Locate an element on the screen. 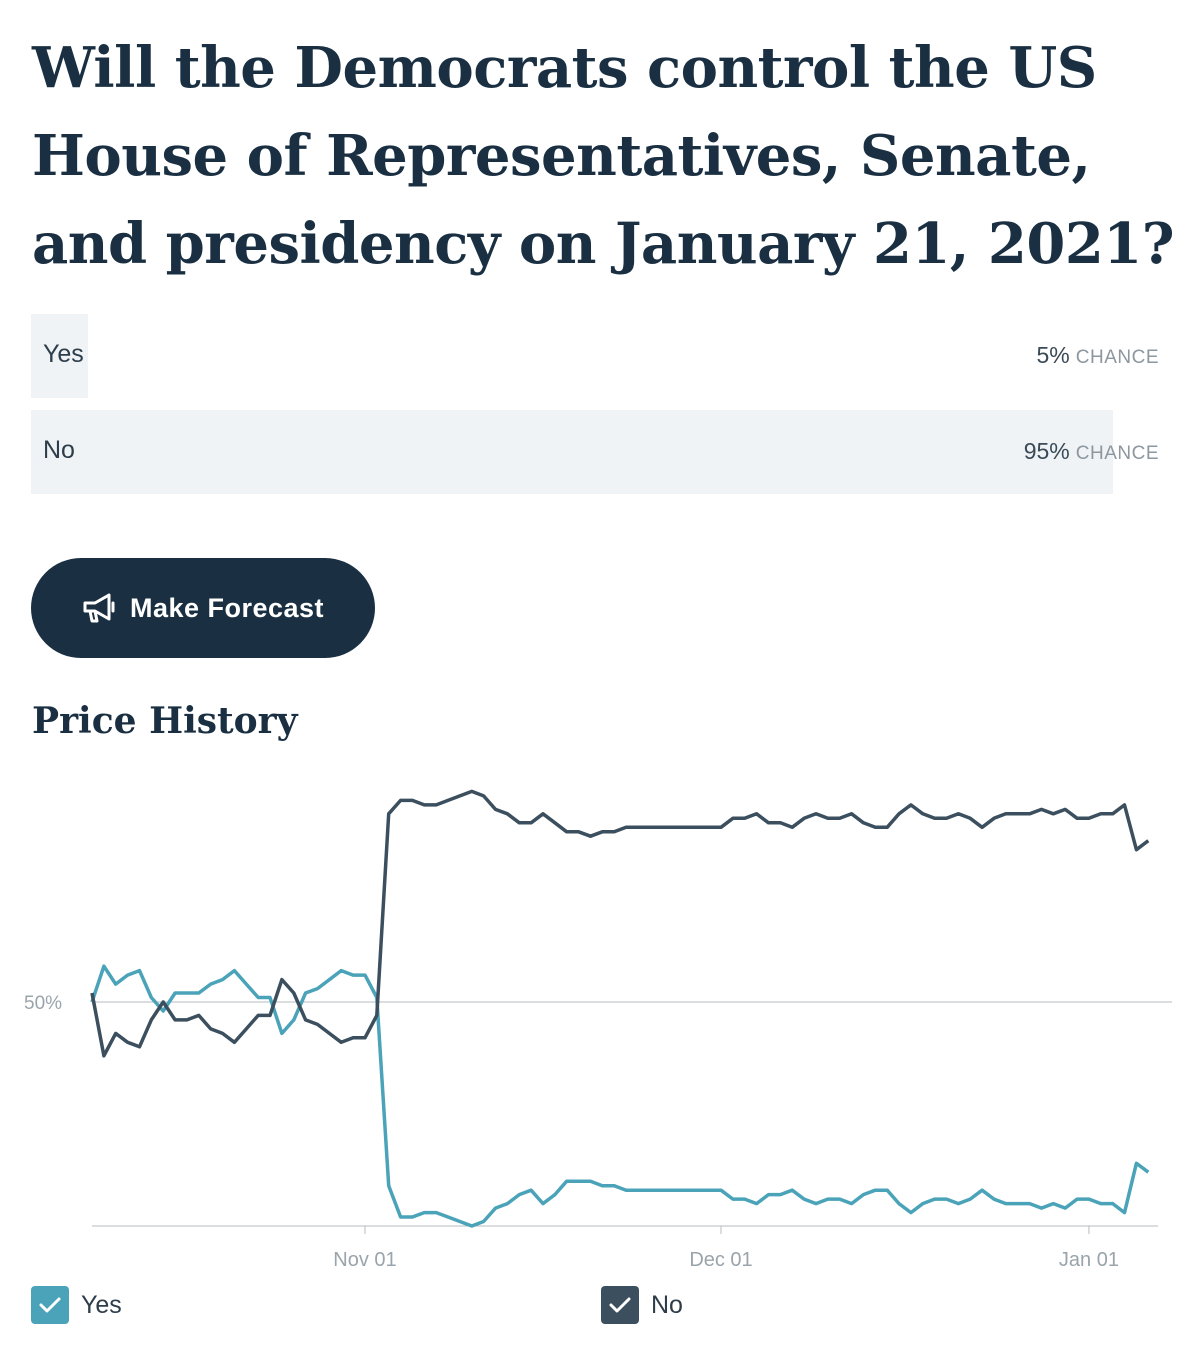  outcome-percent: 95% CHANCE is located at coordinates (1091, 451).